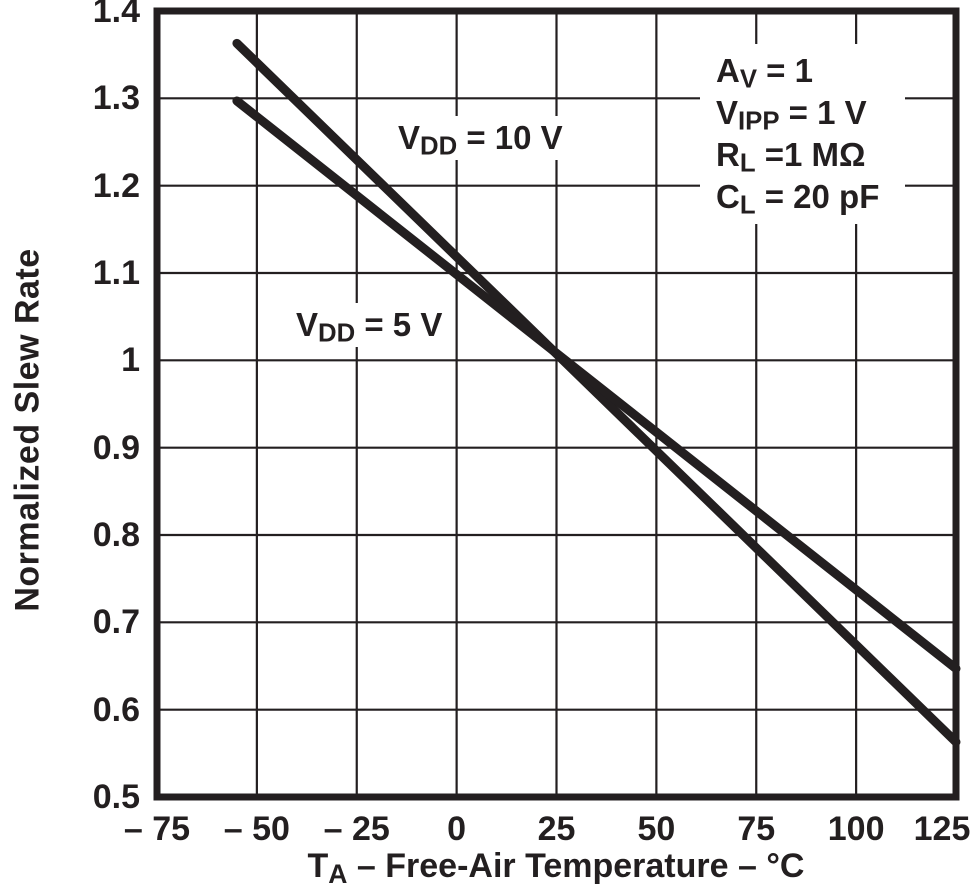  Describe the element at coordinates (256, 829) in the screenshot. I see `x-tick-label: – 50` at that location.